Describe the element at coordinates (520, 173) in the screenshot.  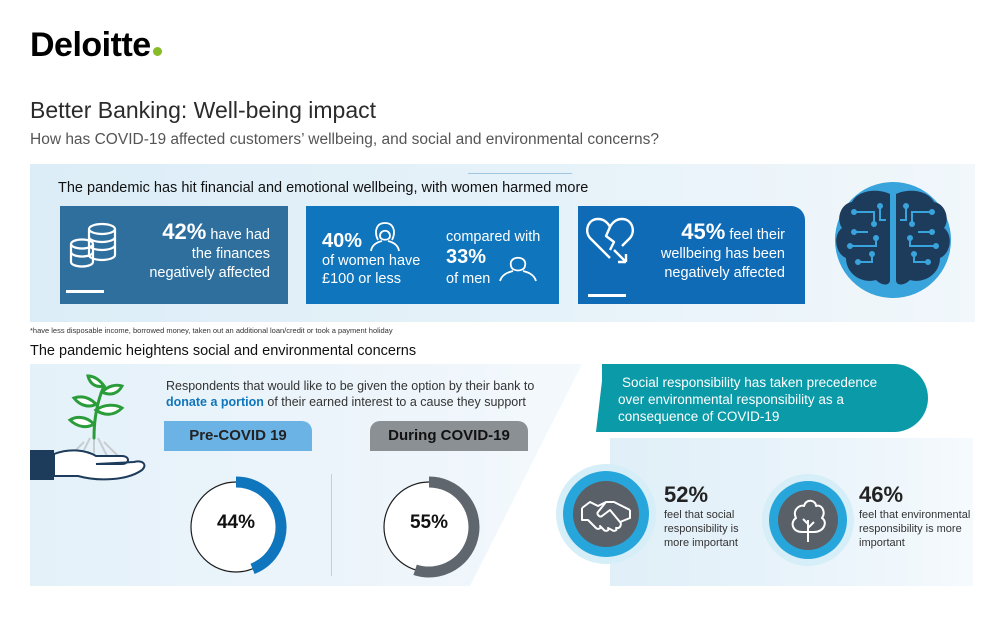
I see `band-rule` at that location.